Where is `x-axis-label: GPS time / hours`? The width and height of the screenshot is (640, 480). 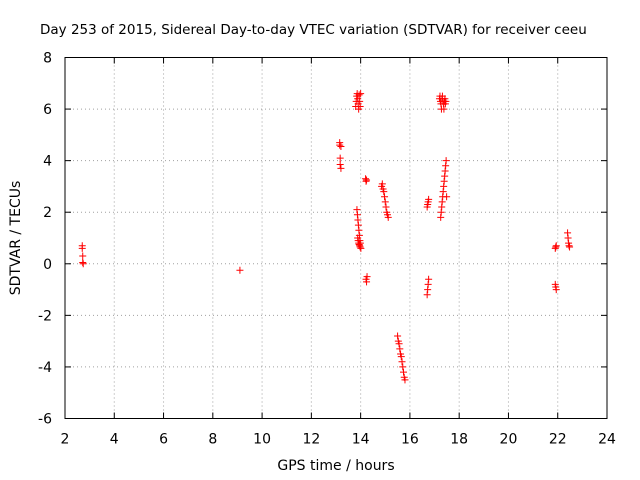
x-axis-label: GPS time / hours is located at coordinates (335, 466).